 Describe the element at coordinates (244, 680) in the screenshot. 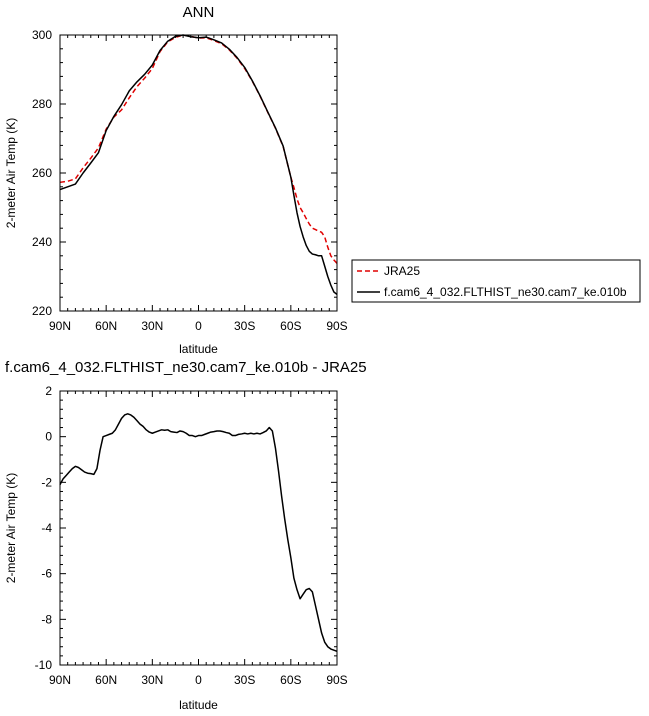

I see `bottom-x-tick-label: 30S` at that location.